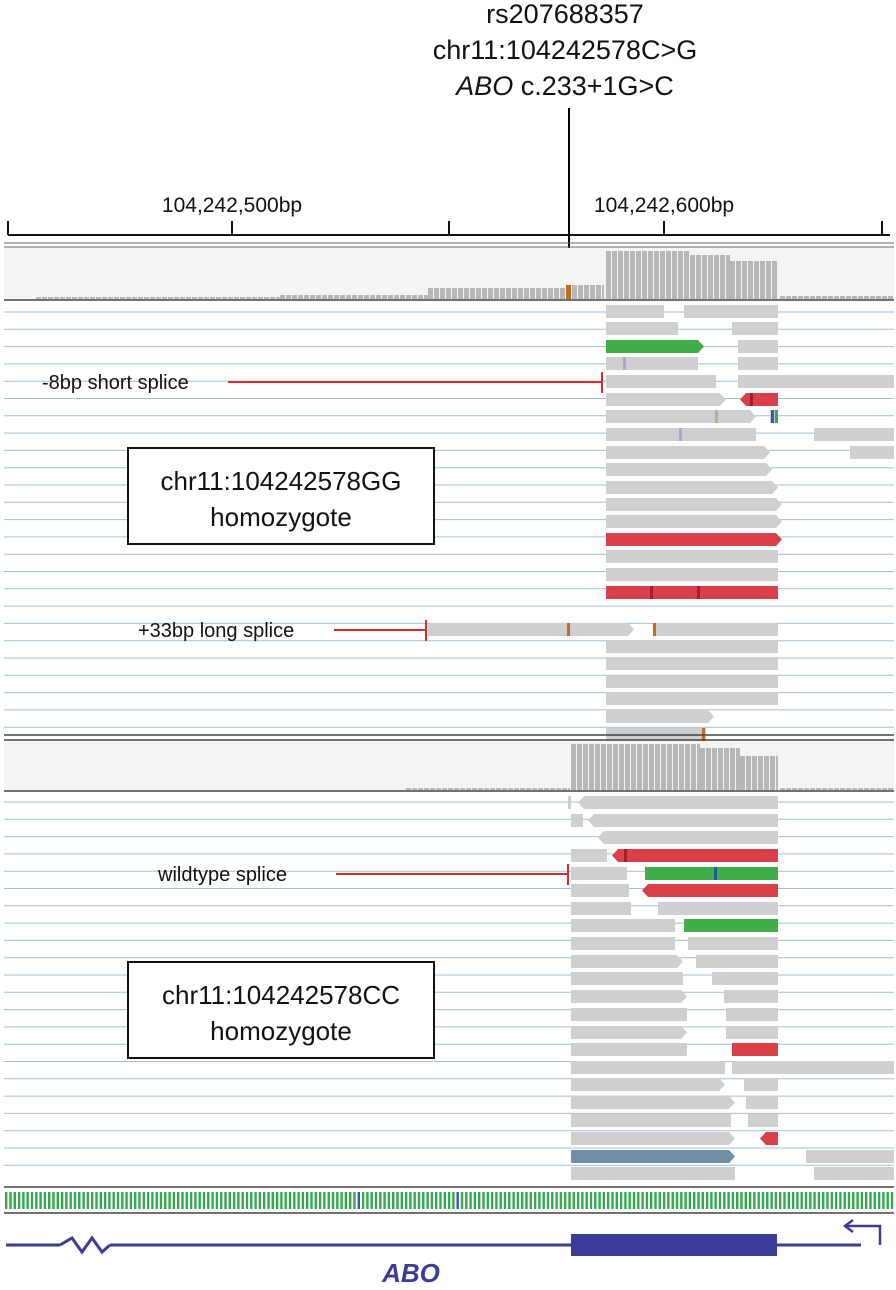 This screenshot has height=1290, width=896. What do you see at coordinates (483, 86) in the screenshot?
I see `variant-gene-symbol: ABO` at bounding box center [483, 86].